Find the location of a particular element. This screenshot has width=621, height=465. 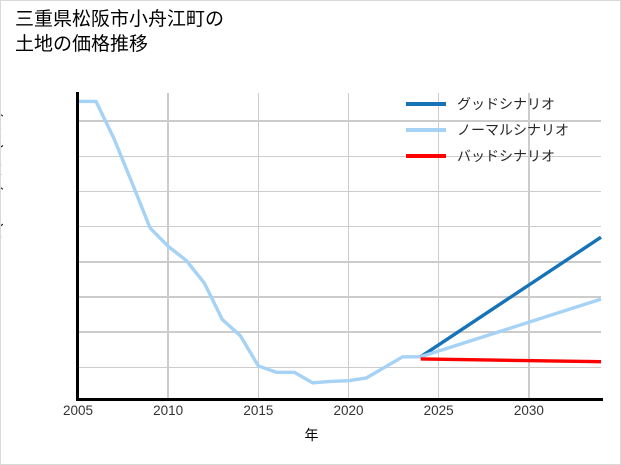

legend-label: バッドシナリオ is located at coordinates (506, 156).